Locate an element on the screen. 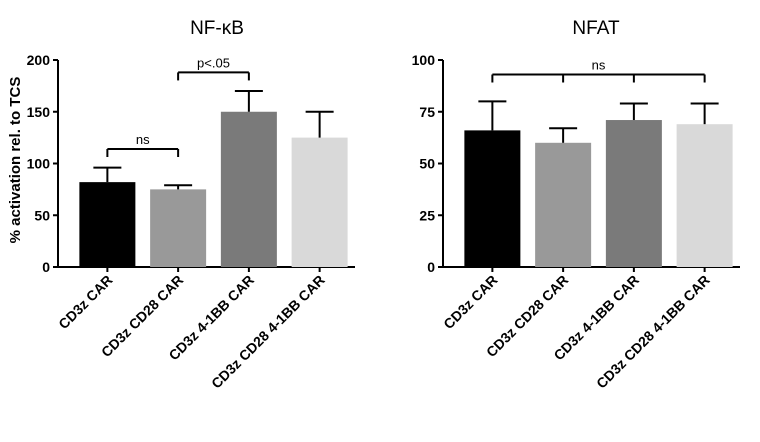 The height and width of the screenshot is (442, 760). nfkb-category-label: CD3z CAR is located at coordinates (85, 302).